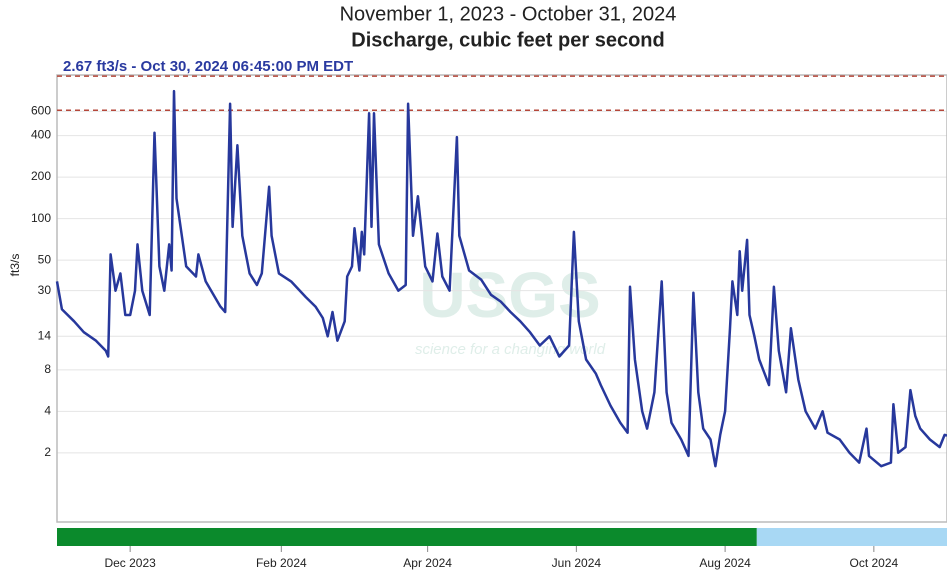 This screenshot has width=947, height=575. Describe the element at coordinates (281, 563) in the screenshot. I see `x-tick-label: Feb 2024` at that location.